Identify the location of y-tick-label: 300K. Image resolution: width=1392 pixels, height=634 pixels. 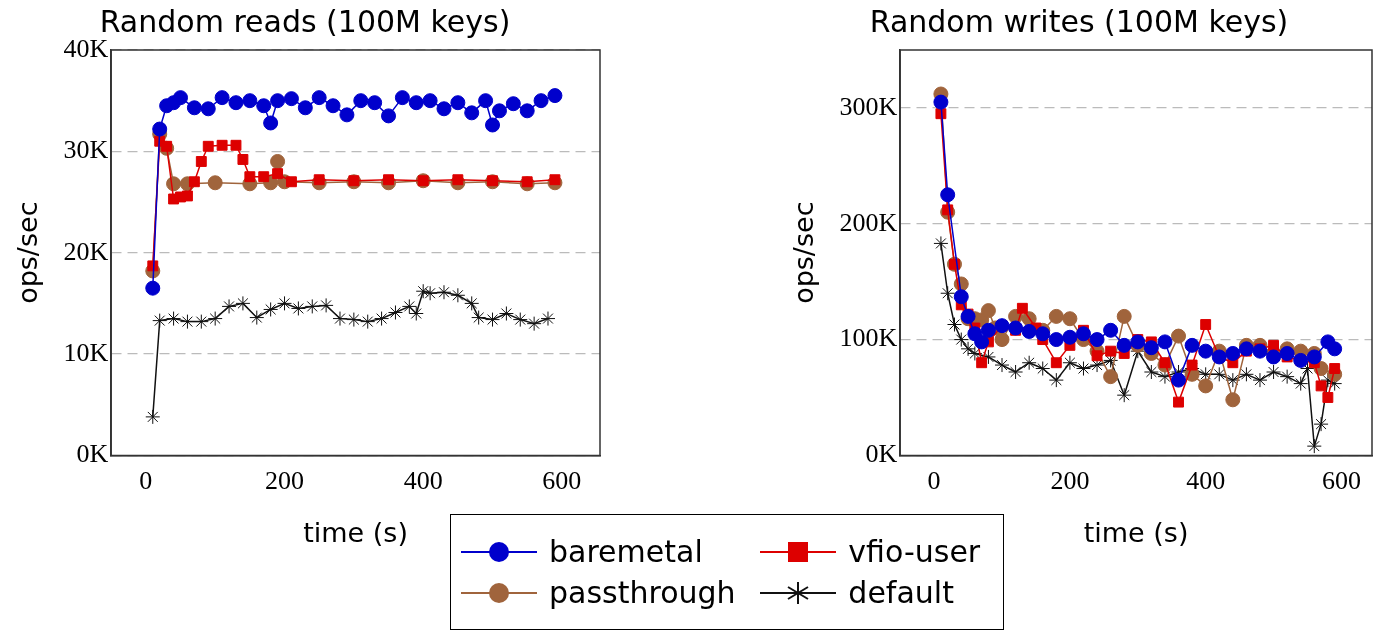
(868, 106).